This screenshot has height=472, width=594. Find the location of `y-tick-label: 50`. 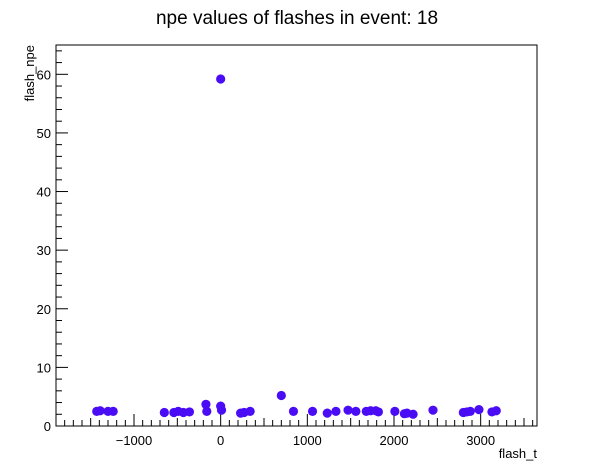

y-tick-label: 50 is located at coordinates (44, 133).